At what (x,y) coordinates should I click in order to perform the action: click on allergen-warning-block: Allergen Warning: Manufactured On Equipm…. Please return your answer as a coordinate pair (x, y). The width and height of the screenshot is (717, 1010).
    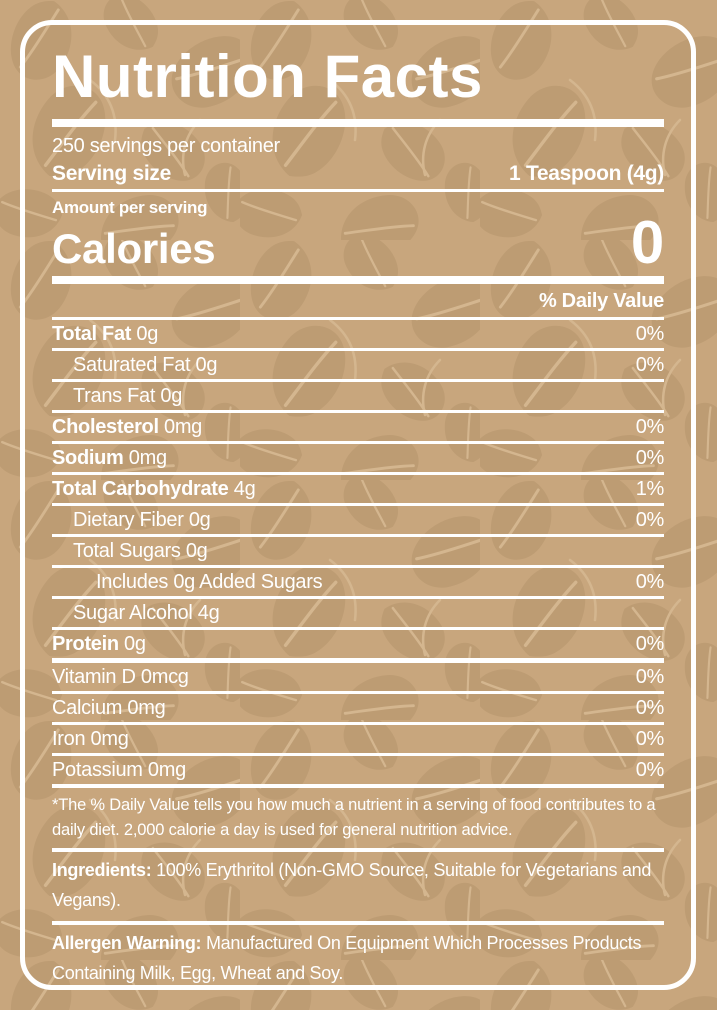
    Looking at the image, I should click on (358, 959).